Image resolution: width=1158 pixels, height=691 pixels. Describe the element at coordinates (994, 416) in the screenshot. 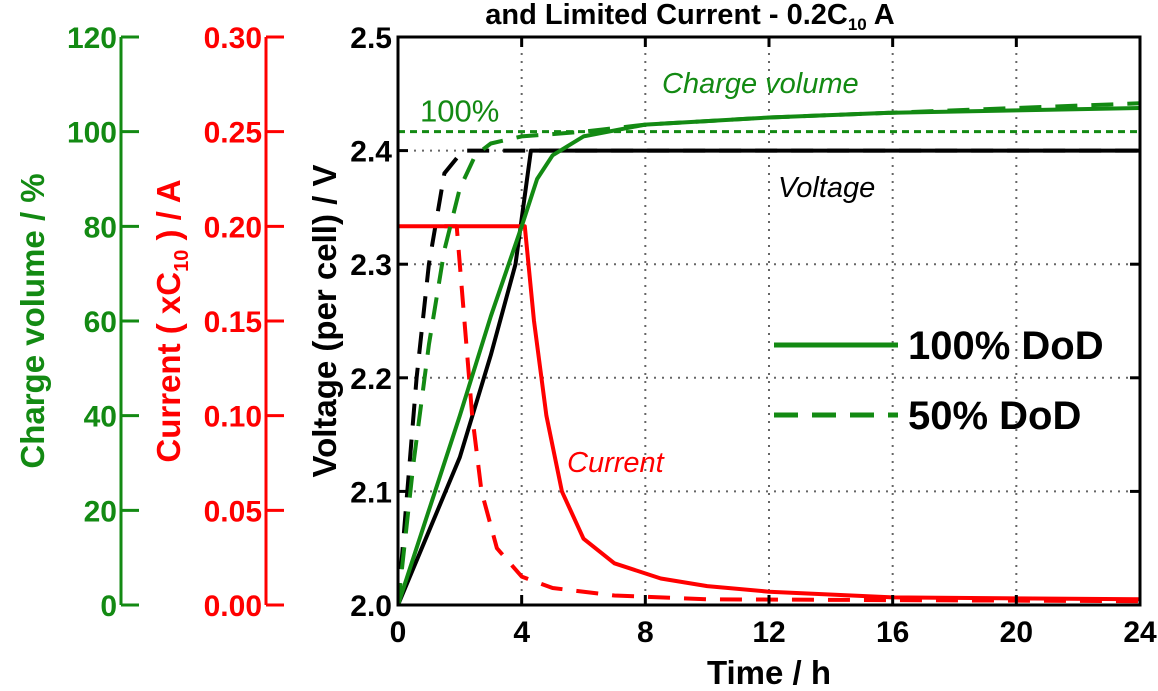

I see `legend-label-50-dod: 50% DoD` at that location.